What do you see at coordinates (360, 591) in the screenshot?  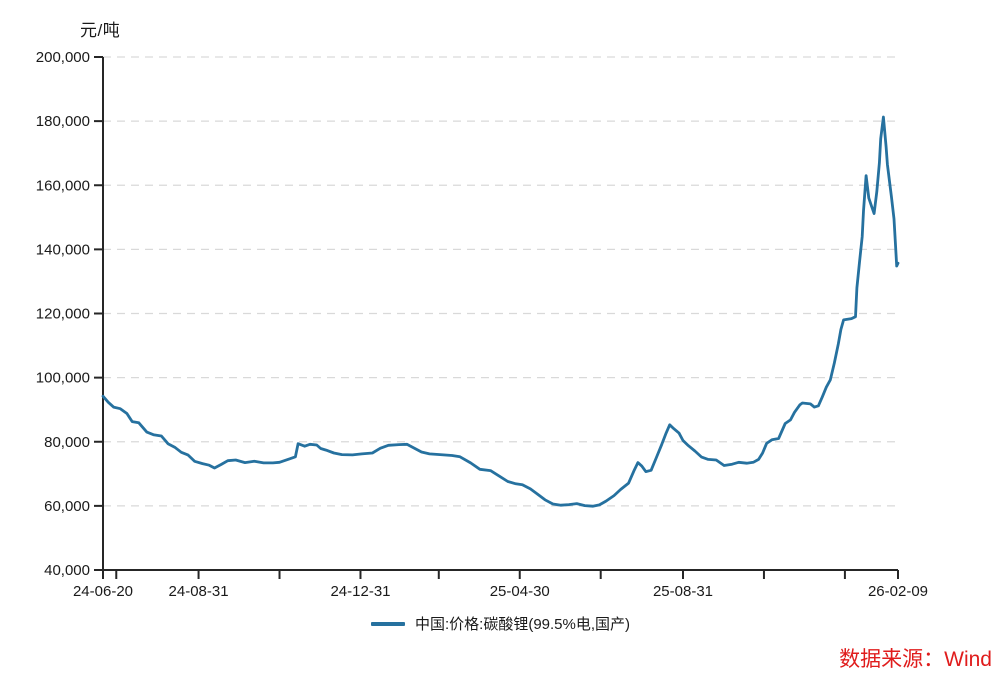 I see `x-tick-label: 24-12-31` at bounding box center [360, 591].